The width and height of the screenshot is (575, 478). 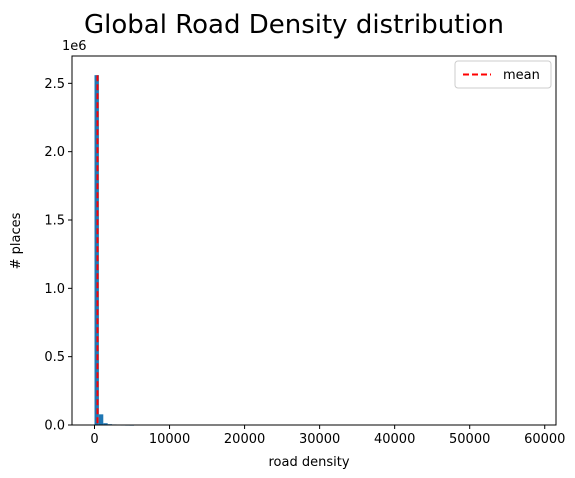 I want to click on x-axis-label: road density, so click(x=308, y=462).